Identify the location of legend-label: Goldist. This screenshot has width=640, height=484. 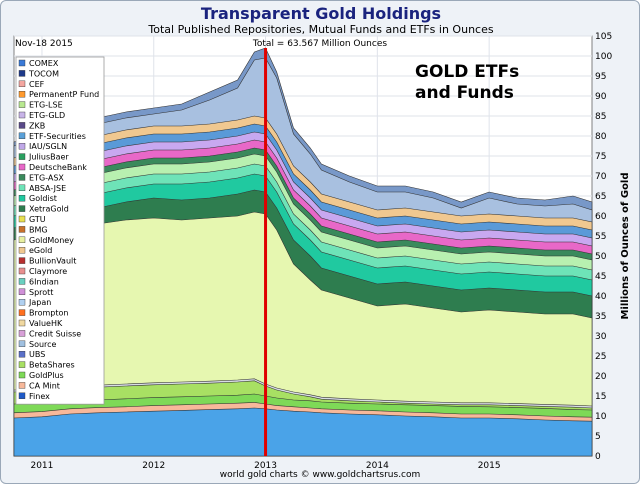
(43, 198).